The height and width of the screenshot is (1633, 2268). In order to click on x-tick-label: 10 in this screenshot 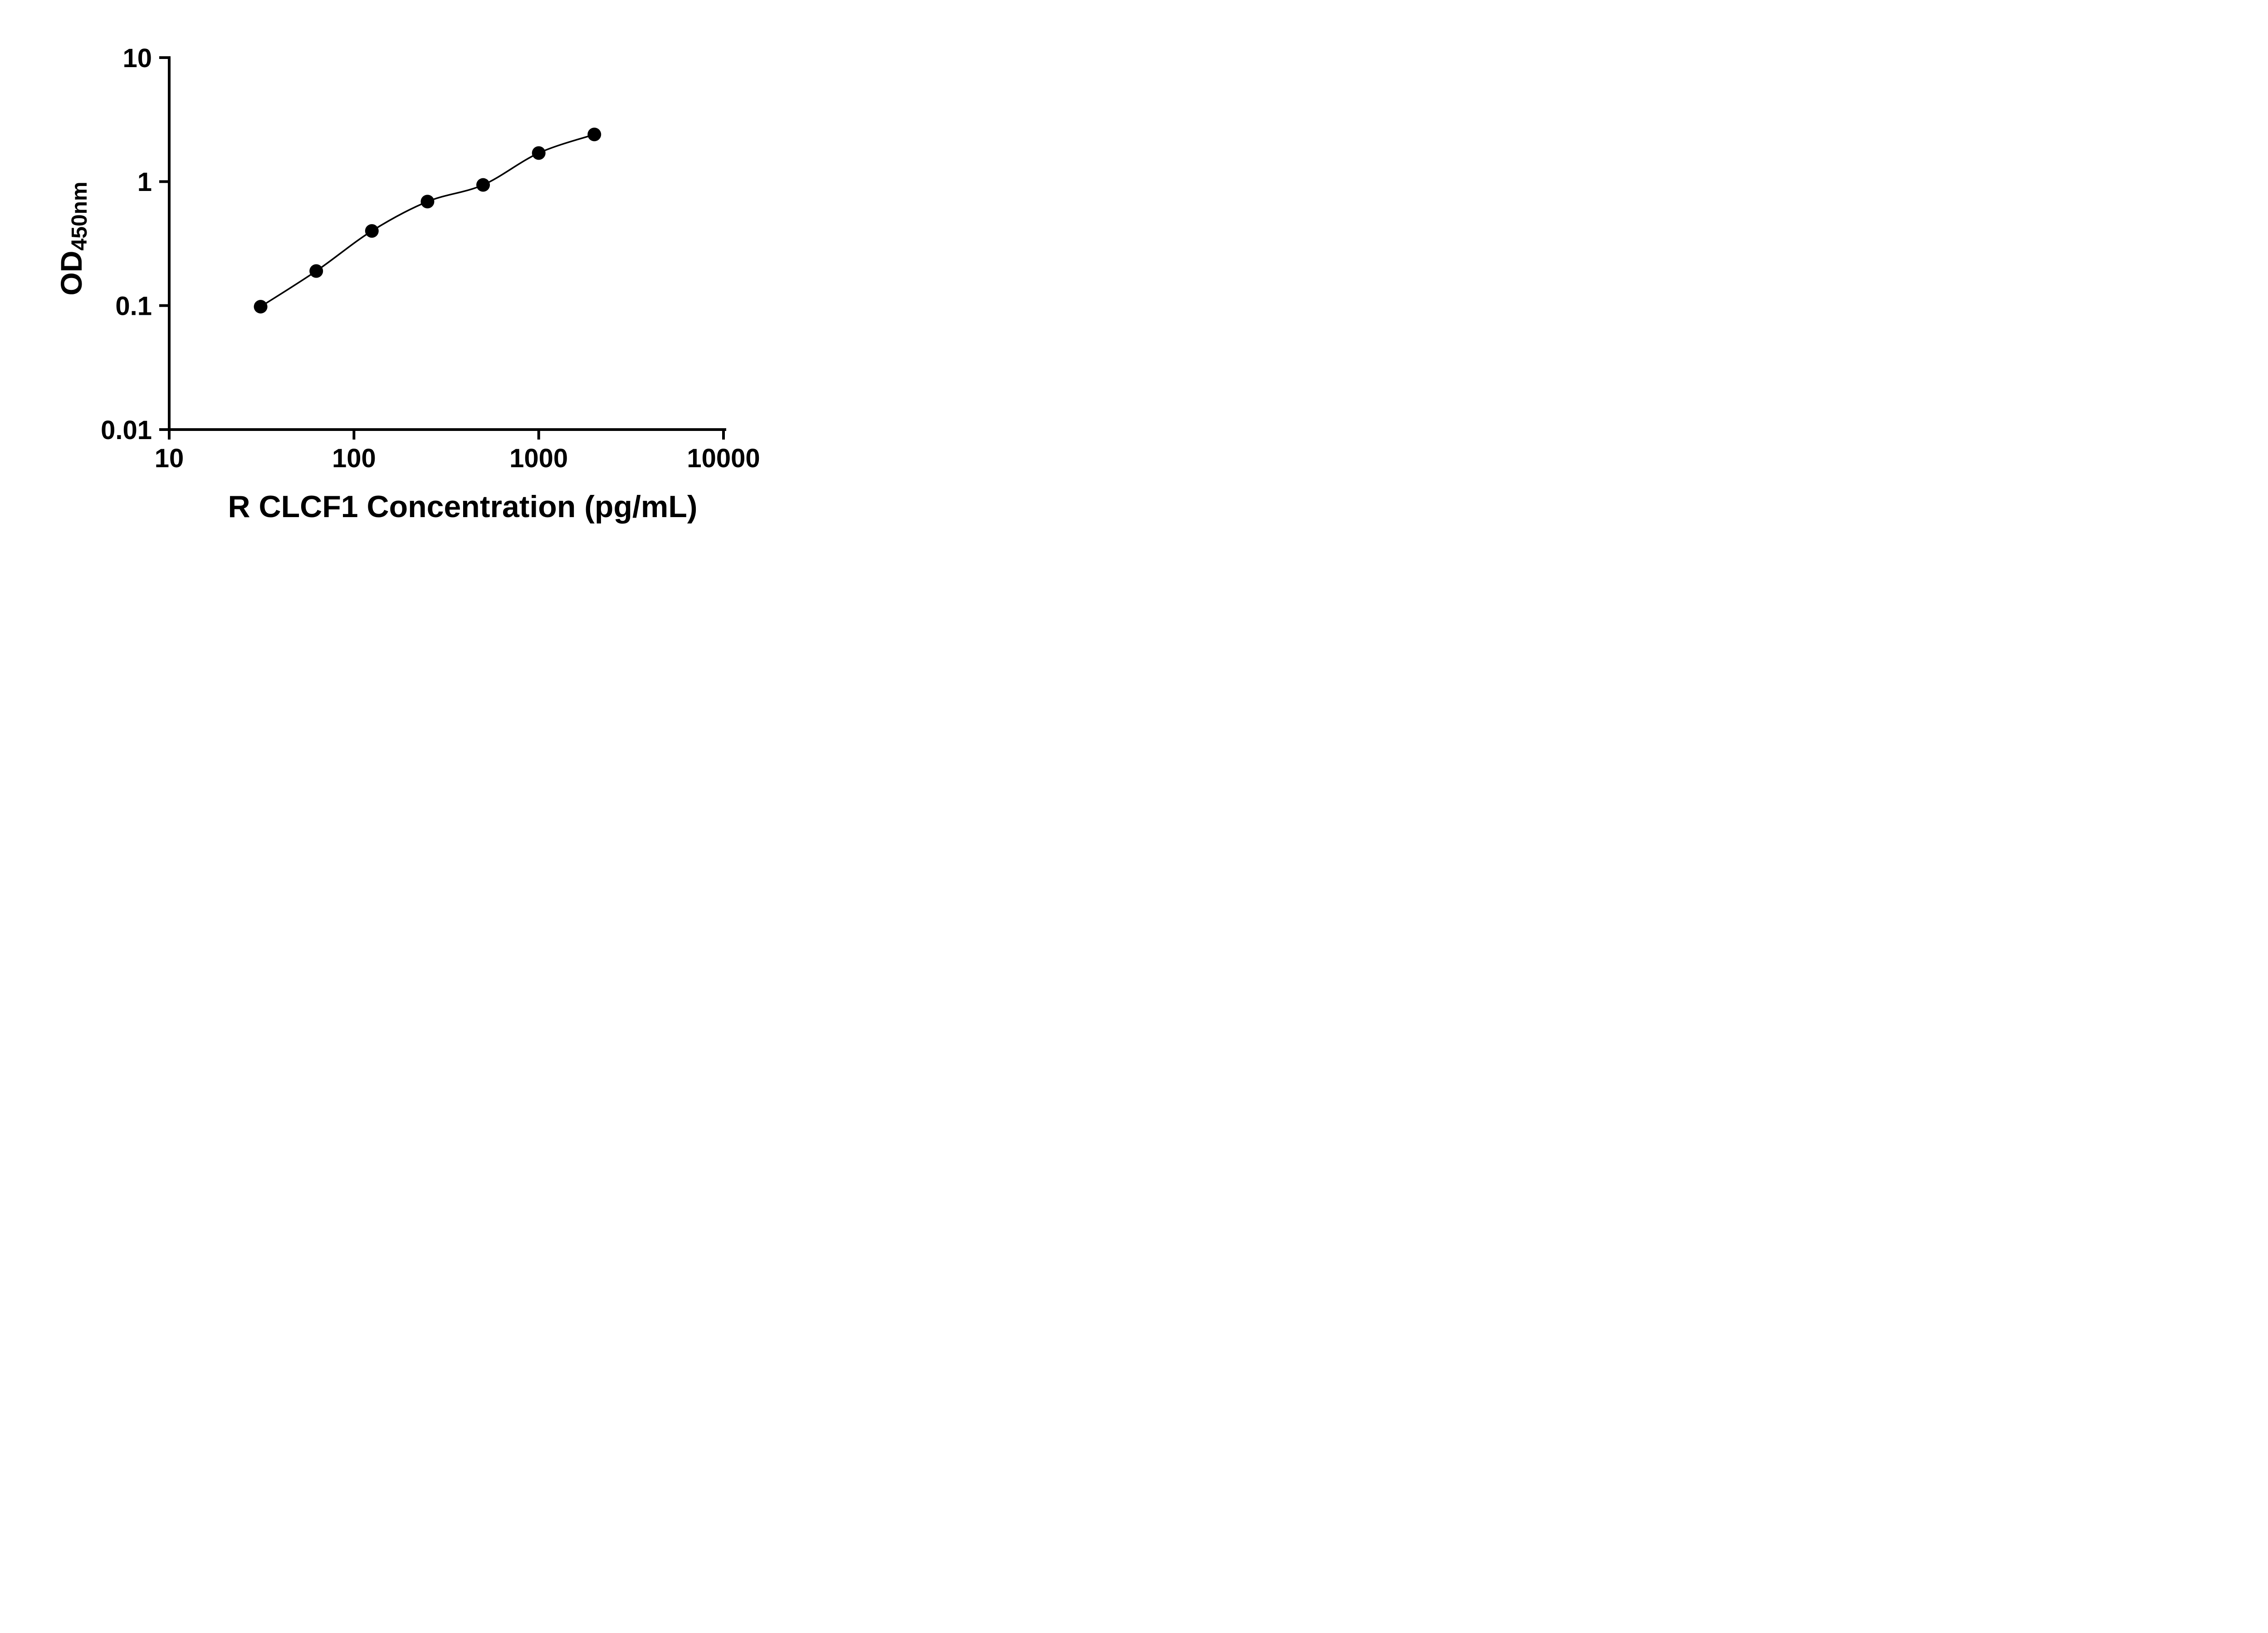, I will do `click(170, 458)`.